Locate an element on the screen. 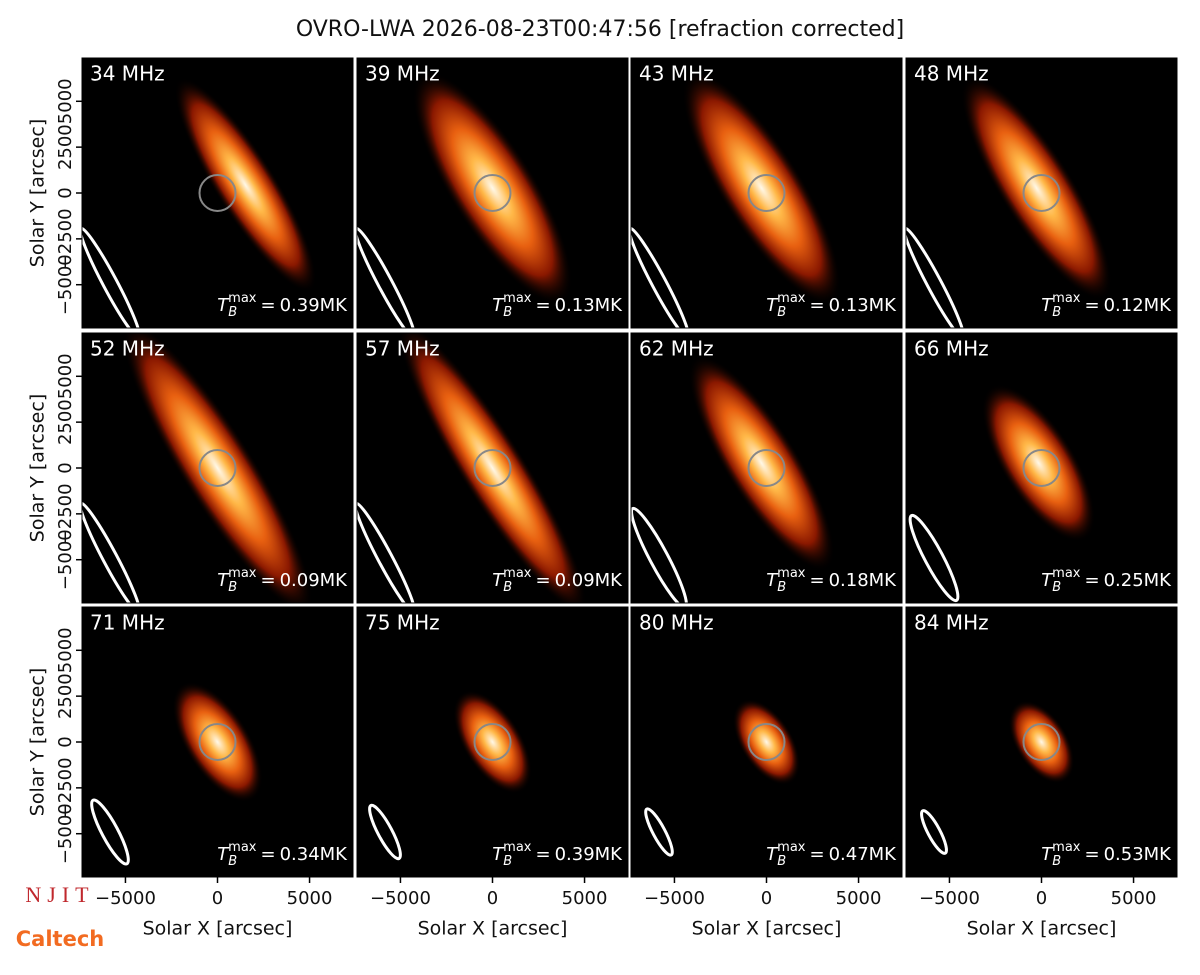 The image size is (1200, 975). panel: 43 MHz TBmax = 0.13MK is located at coordinates (766, 193).